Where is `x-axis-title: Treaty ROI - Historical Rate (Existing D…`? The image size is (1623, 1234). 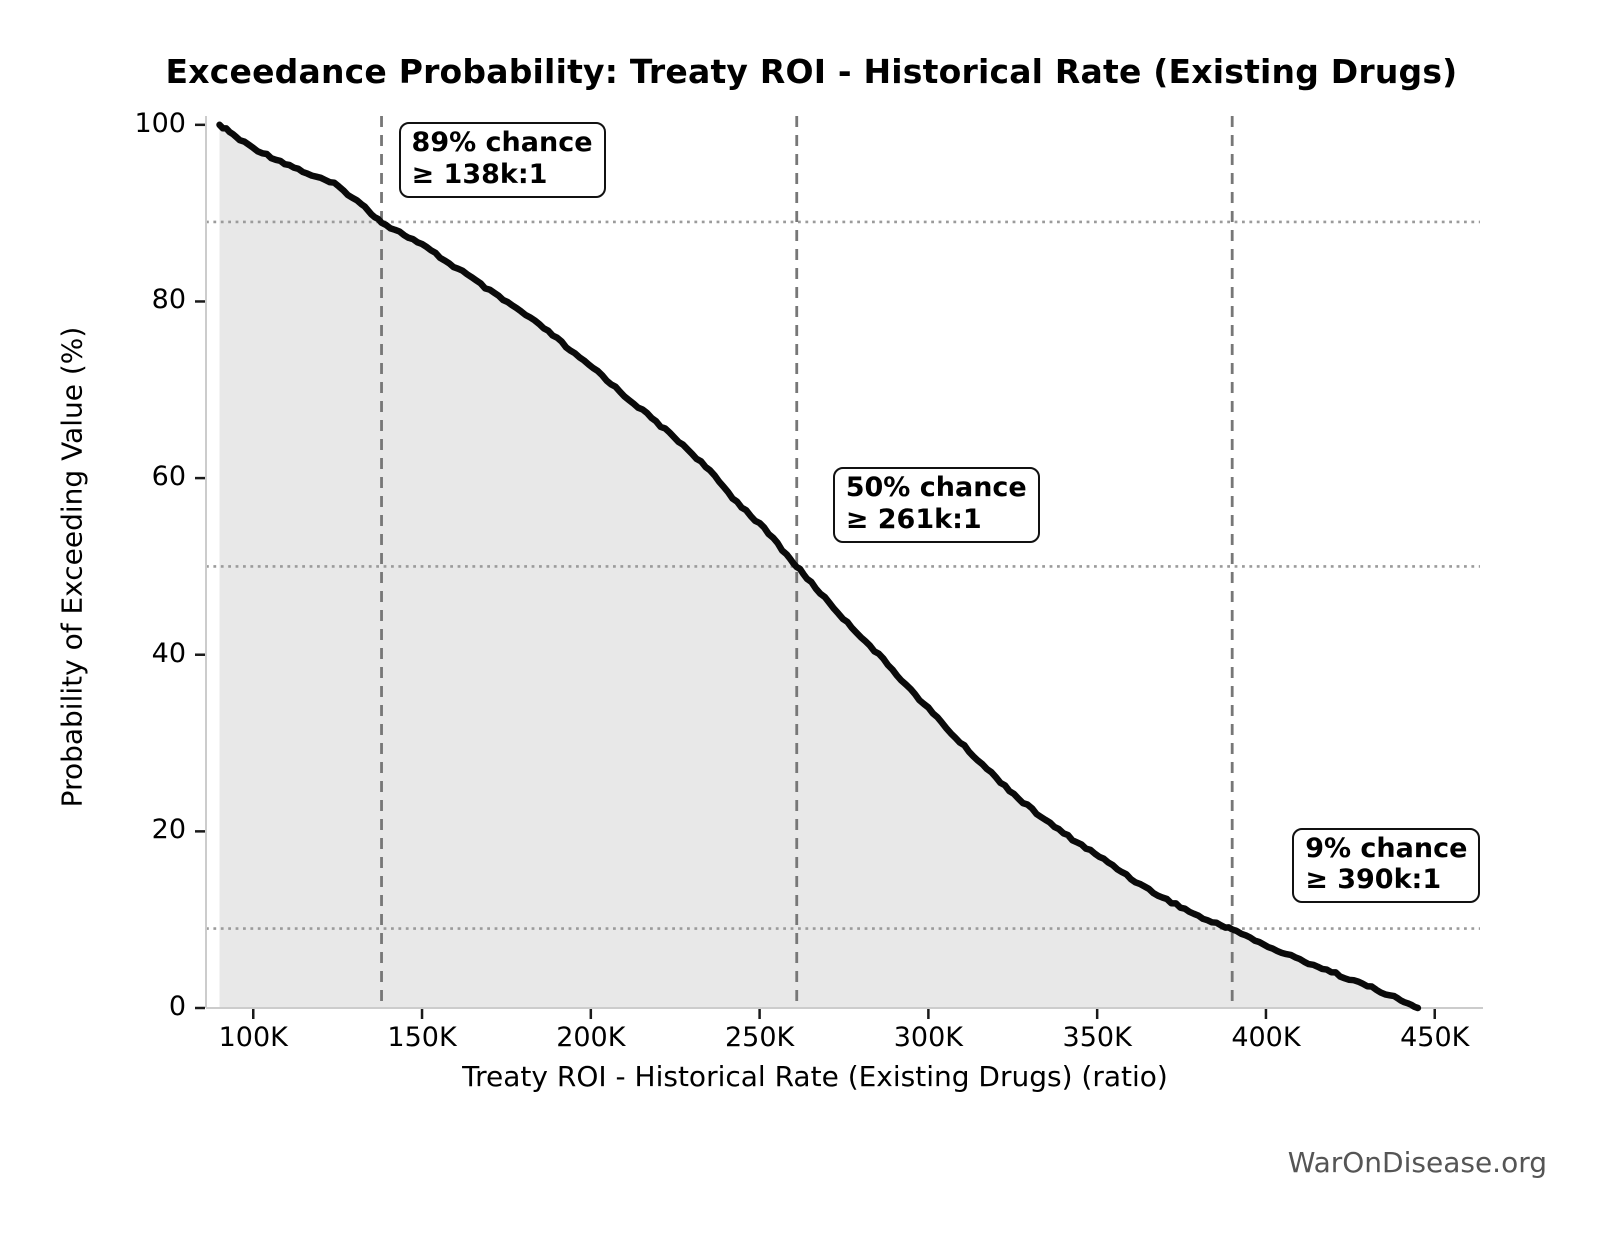 x-axis-title: Treaty ROI - Historical Rate (Existing D… is located at coordinates (815, 1076).